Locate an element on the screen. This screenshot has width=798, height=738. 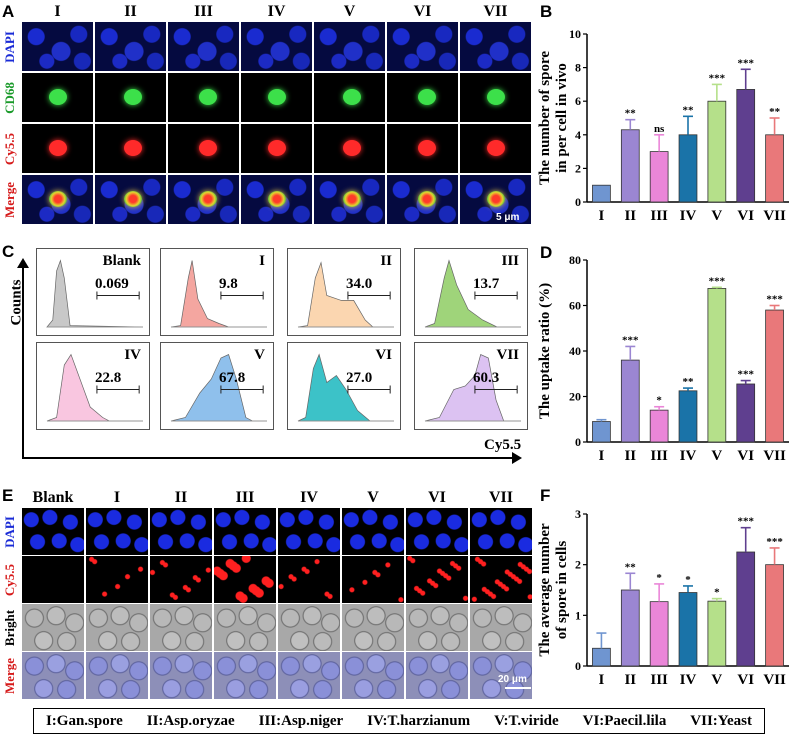
panel-a-col-label: VI is located at coordinates (422, 11).